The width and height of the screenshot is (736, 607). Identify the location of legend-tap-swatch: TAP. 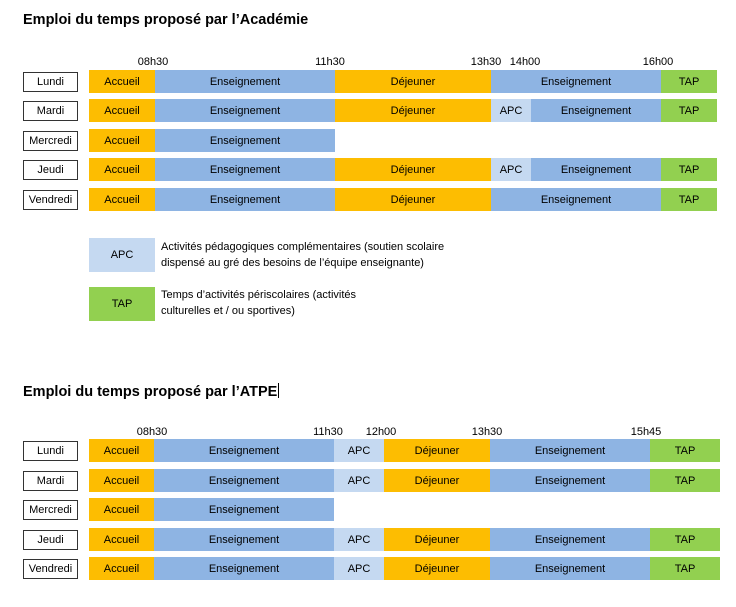
(122, 304).